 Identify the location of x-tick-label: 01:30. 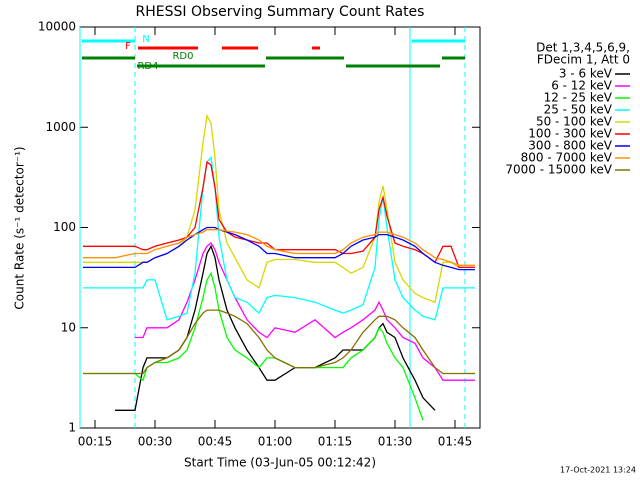
(395, 442).